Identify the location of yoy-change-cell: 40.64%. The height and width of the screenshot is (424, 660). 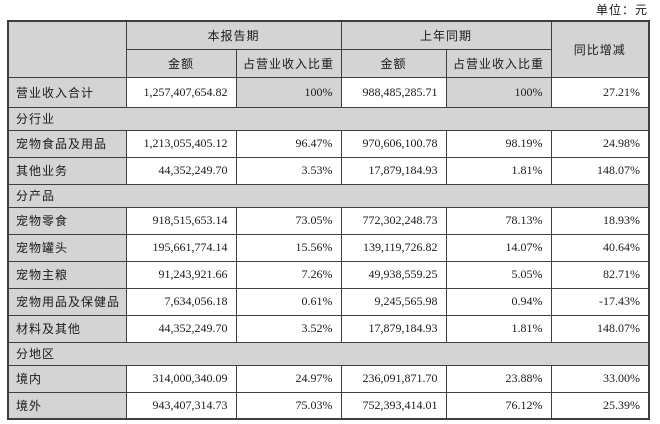
(600, 247).